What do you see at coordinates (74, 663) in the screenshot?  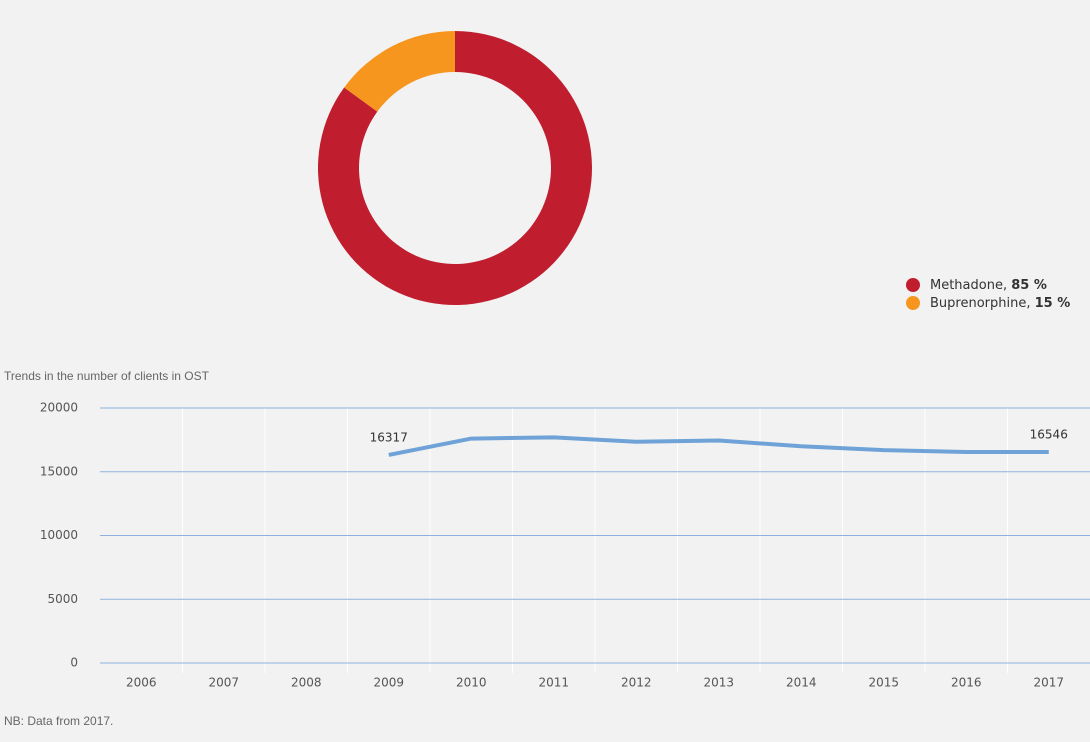 I see `y-tick-label: 0` at bounding box center [74, 663].